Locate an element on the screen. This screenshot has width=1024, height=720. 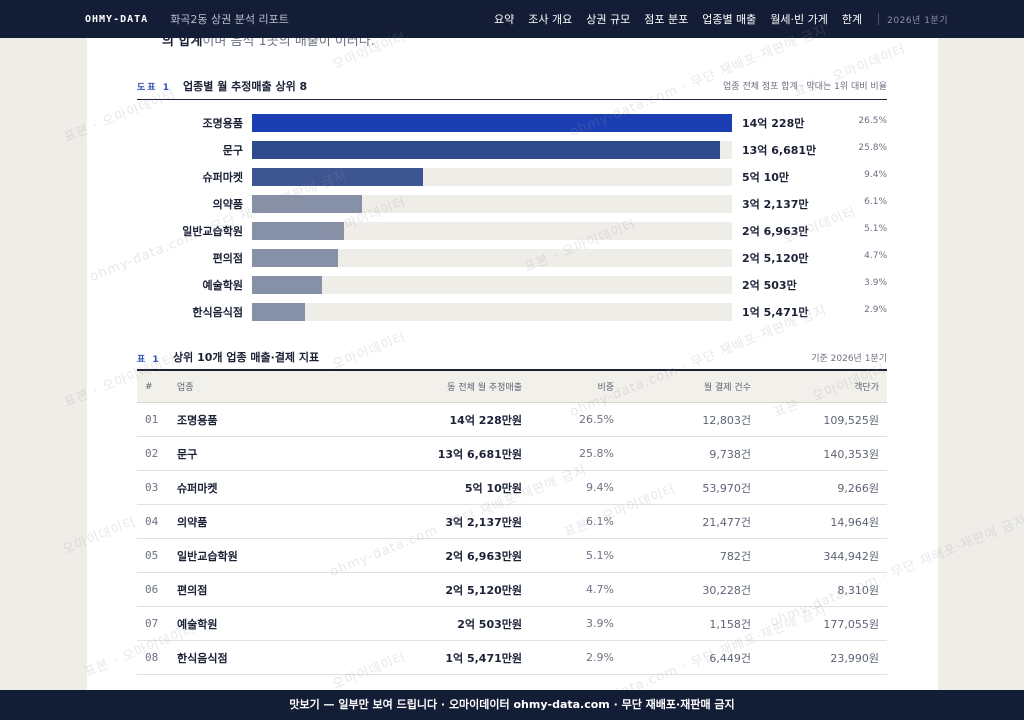
col-header-rank: # is located at coordinates (157, 387).